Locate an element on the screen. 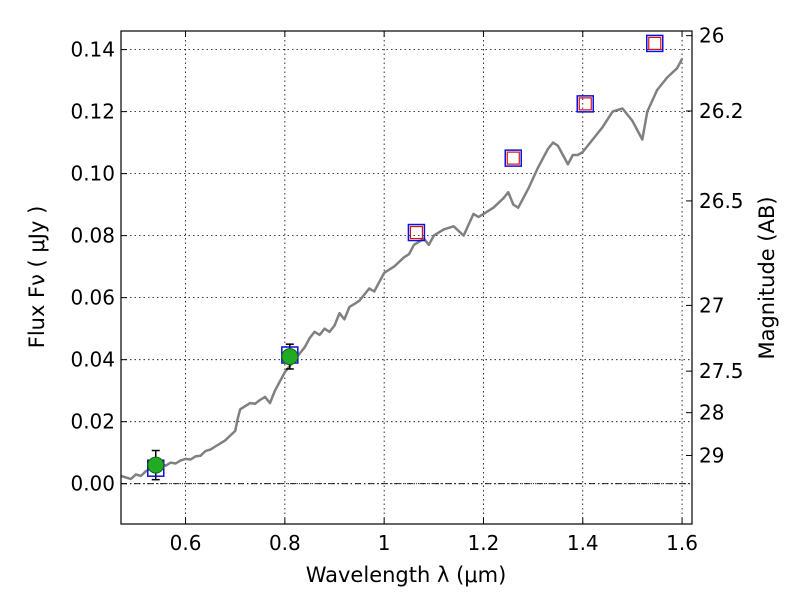  magnitude-tick-label: 26 is located at coordinates (711, 36).